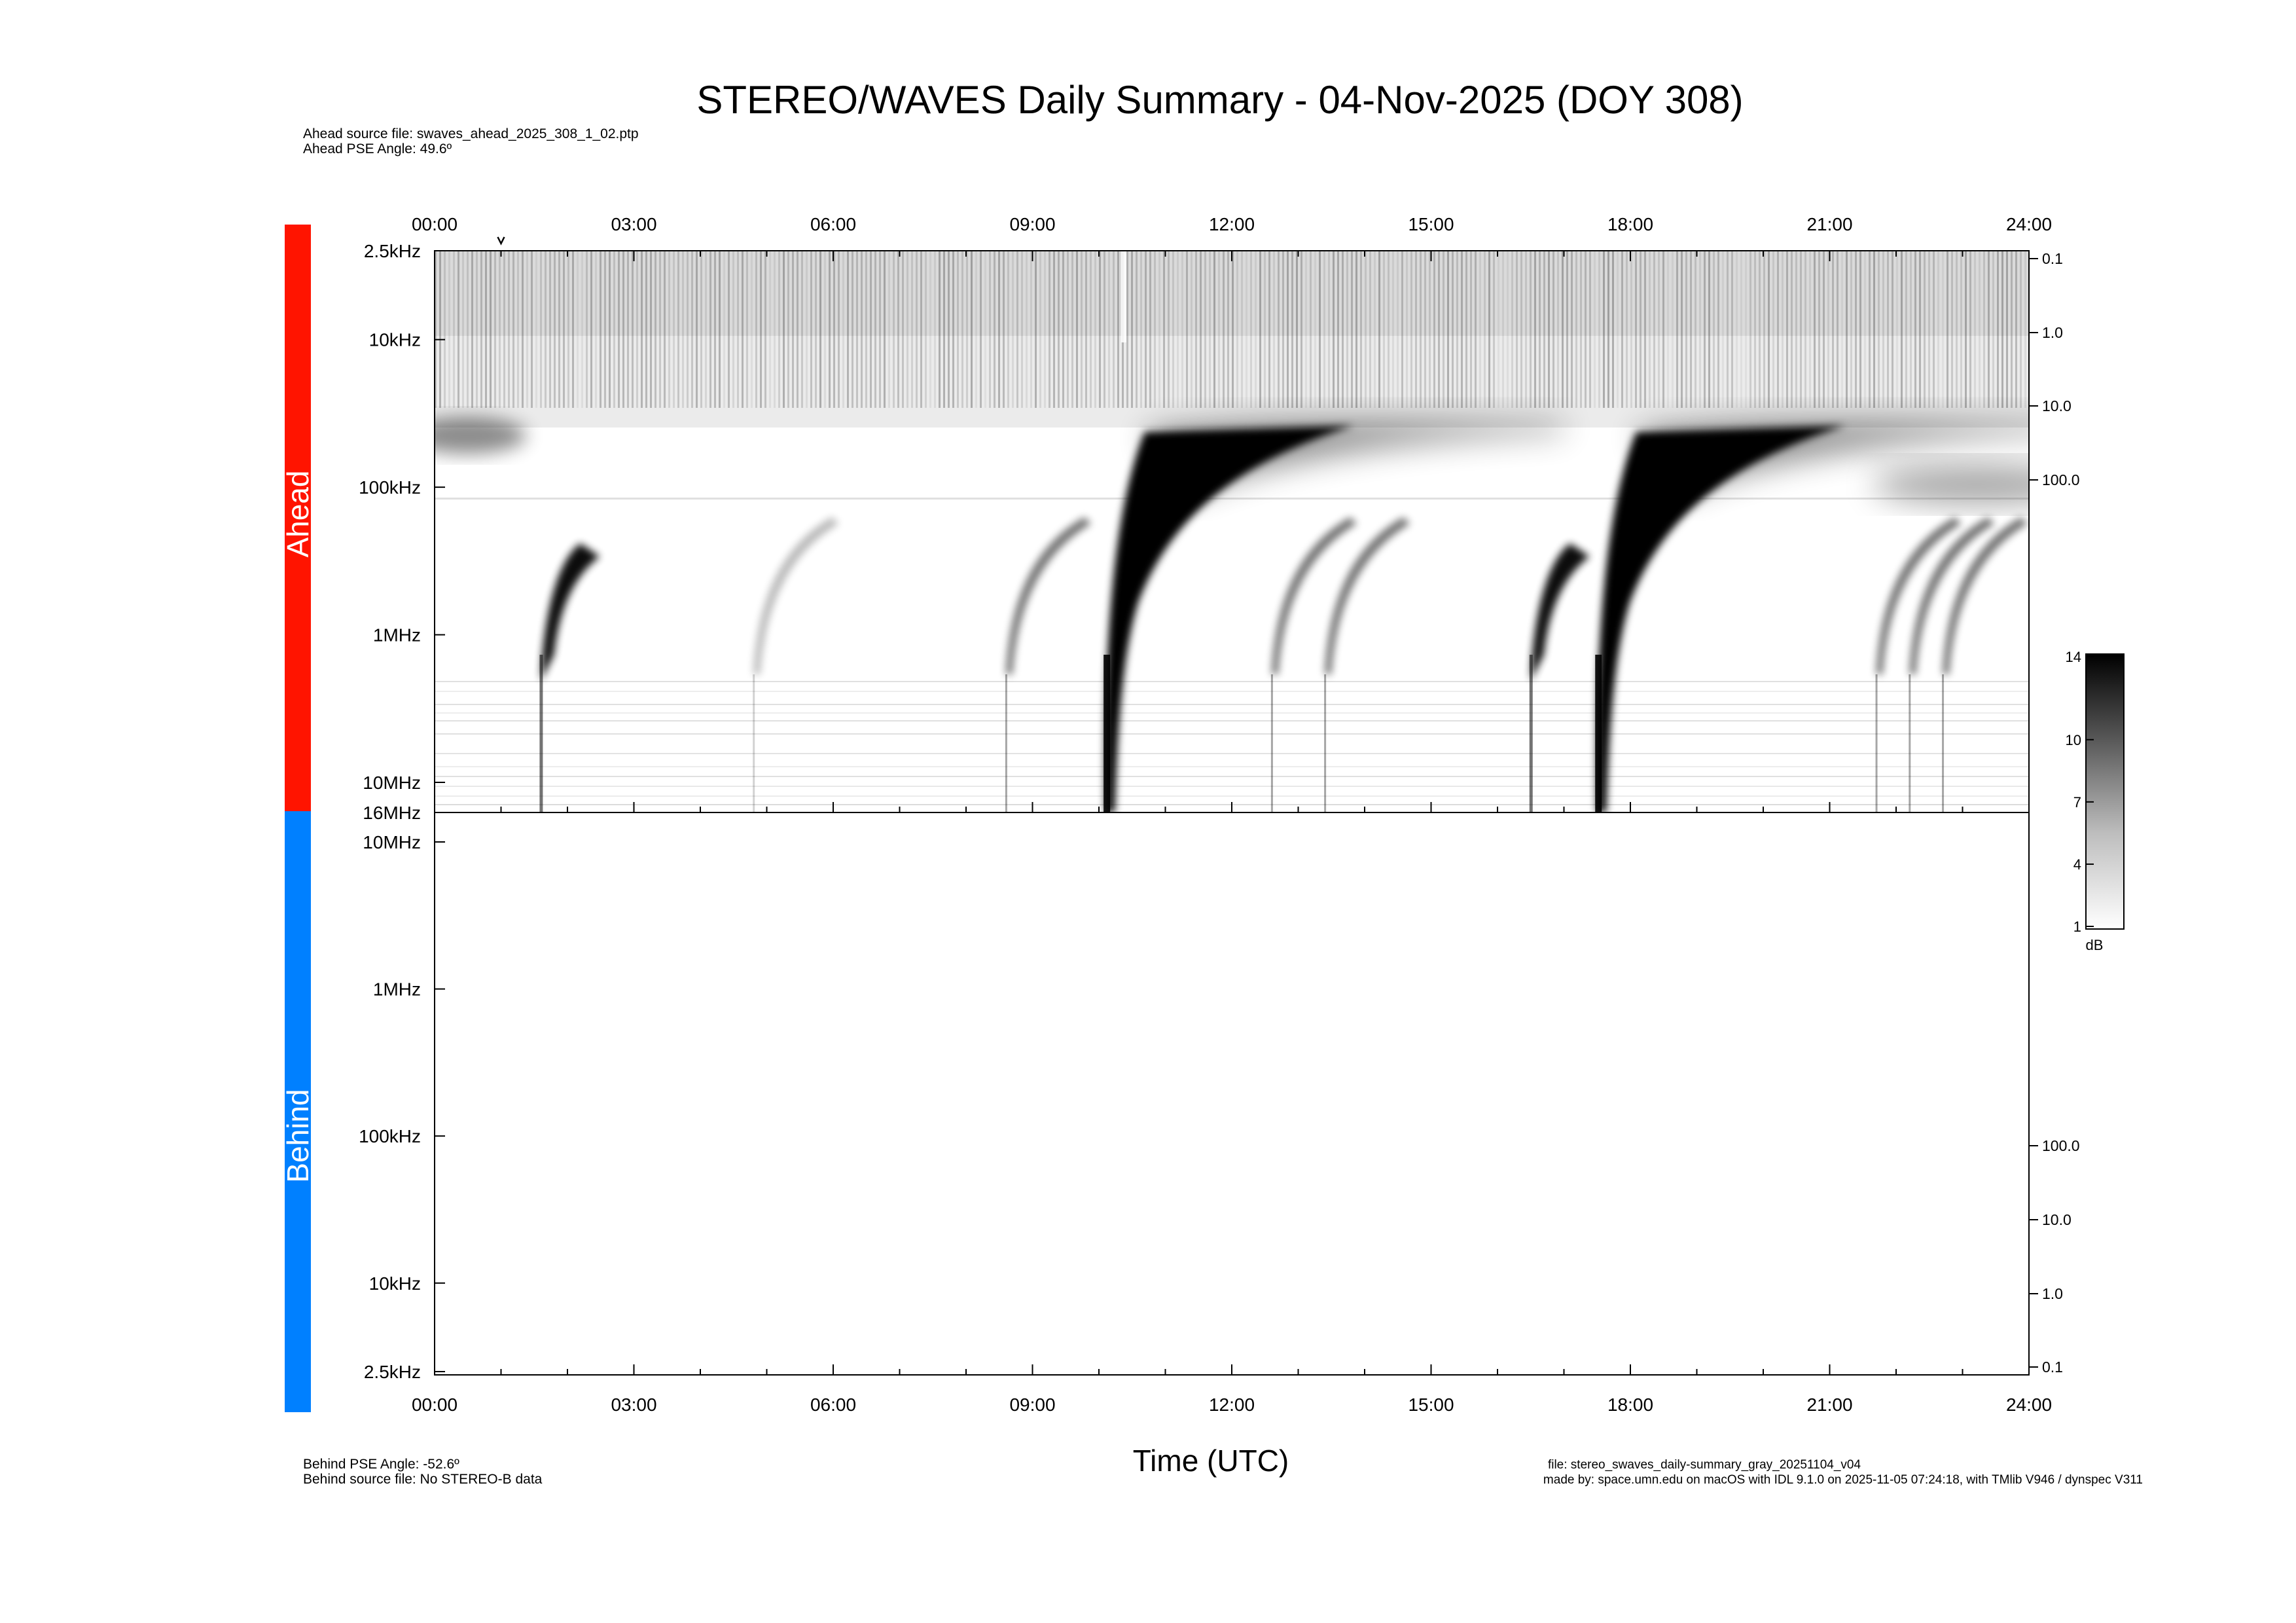  What do you see at coordinates (833, 1405) in the screenshot?
I see `x-tick-label-bottom: 06:00` at bounding box center [833, 1405].